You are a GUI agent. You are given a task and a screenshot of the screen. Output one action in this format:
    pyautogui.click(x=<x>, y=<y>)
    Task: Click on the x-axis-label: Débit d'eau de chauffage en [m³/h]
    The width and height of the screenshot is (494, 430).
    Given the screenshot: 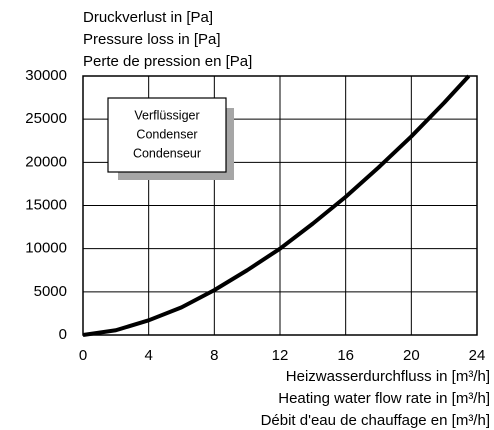 What is the action you would take?
    pyautogui.click(x=375, y=420)
    